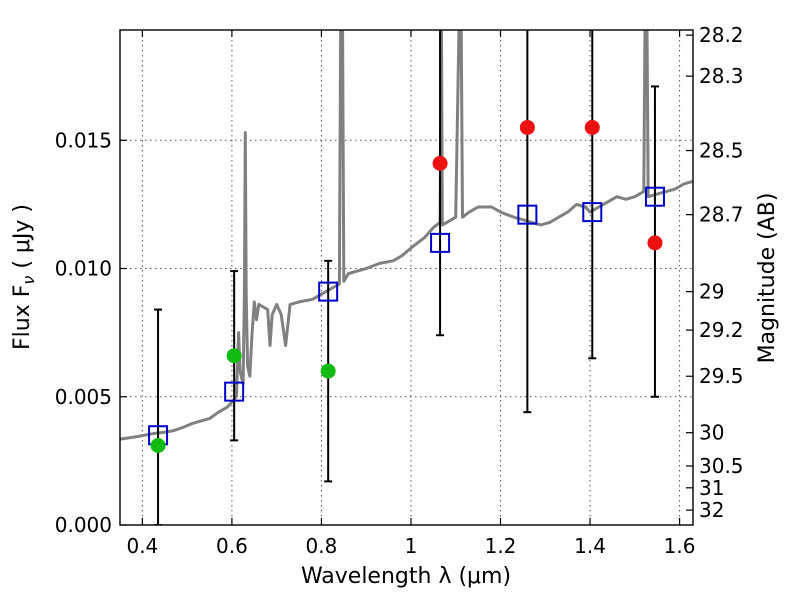  Describe the element at coordinates (721, 151) in the screenshot. I see `right-tick-label: 28.5` at that location.